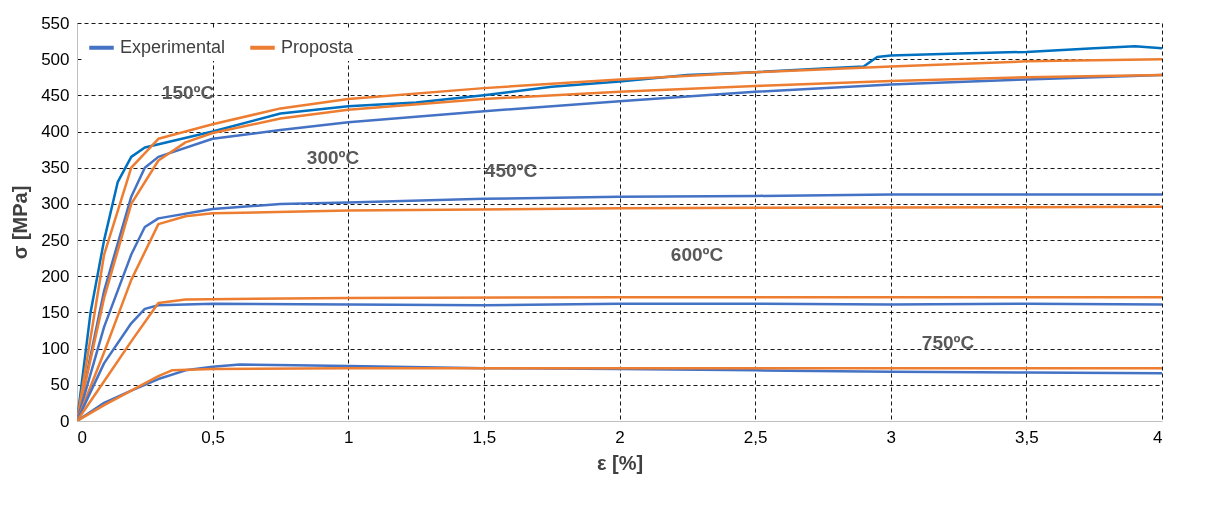 This screenshot has height=510, width=1216. I want to click on x-axis-title: ε [%], so click(620, 462).